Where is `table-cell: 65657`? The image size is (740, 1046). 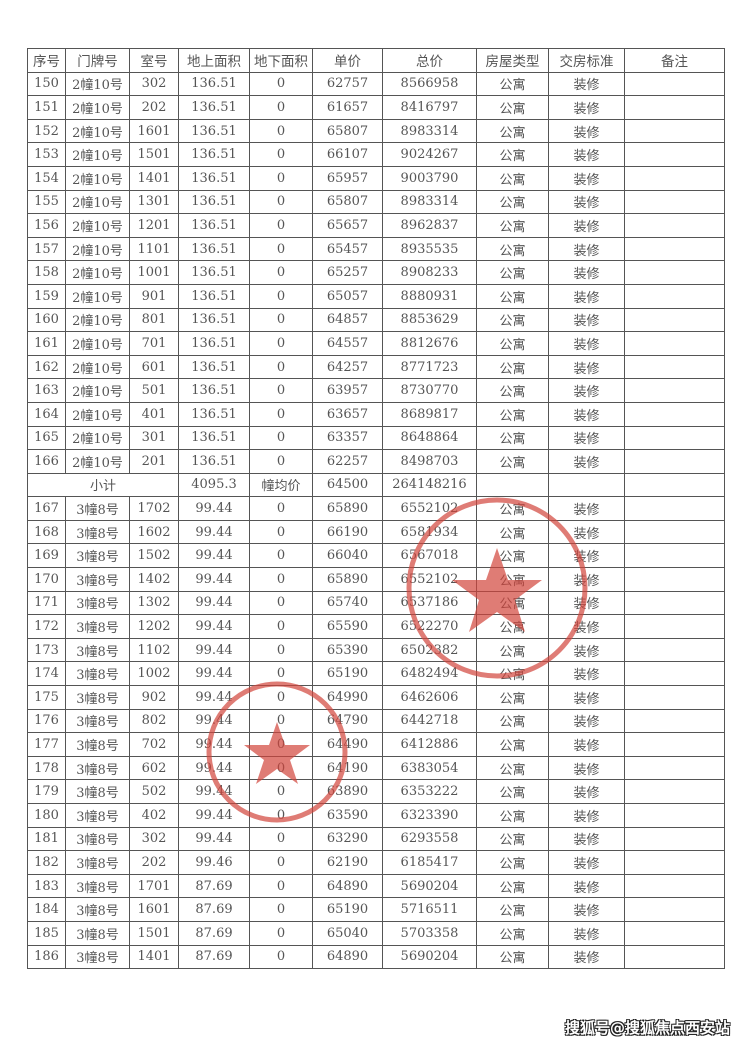 table-cell: 65657 is located at coordinates (347, 225).